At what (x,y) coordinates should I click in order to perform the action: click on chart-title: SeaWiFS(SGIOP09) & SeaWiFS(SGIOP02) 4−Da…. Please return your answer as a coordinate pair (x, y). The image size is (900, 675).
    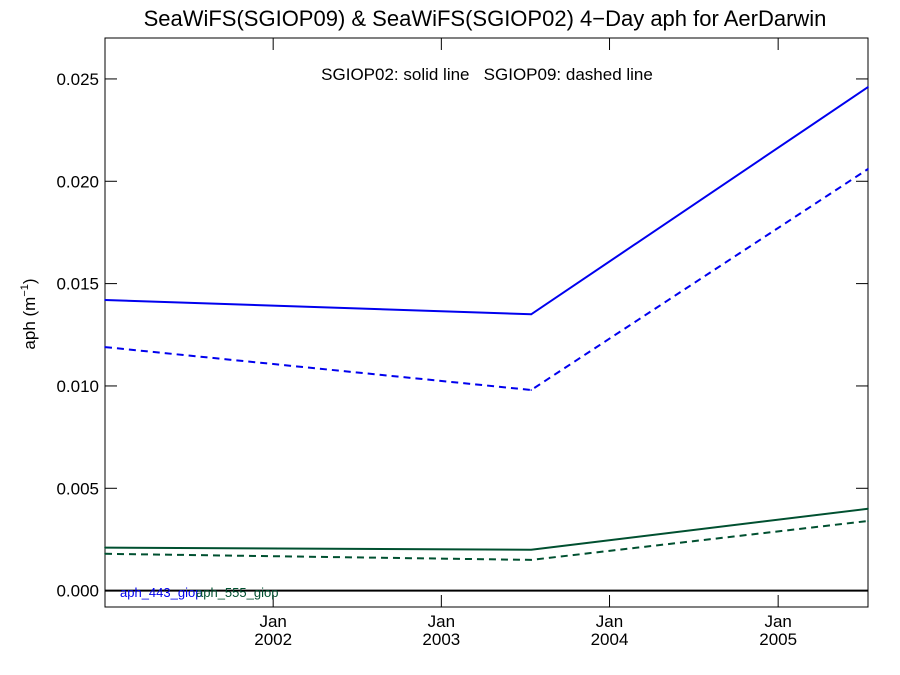
    Looking at the image, I should click on (485, 18).